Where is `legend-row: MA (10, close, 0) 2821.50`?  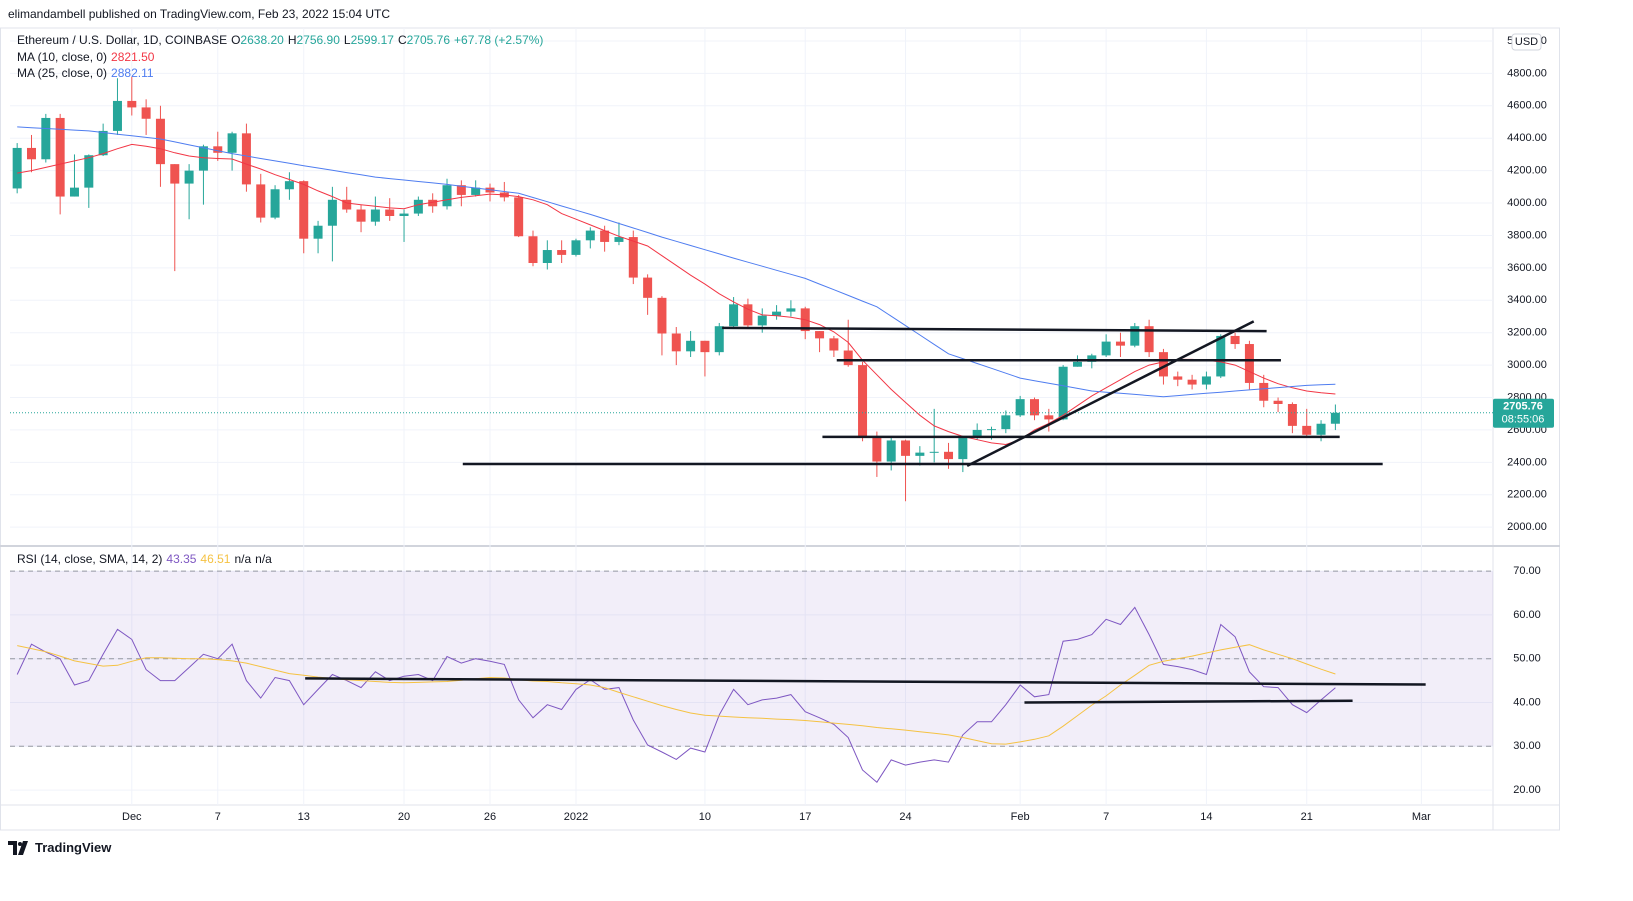
legend-row: MA (10, close, 0) 2821.50 is located at coordinates (282, 57).